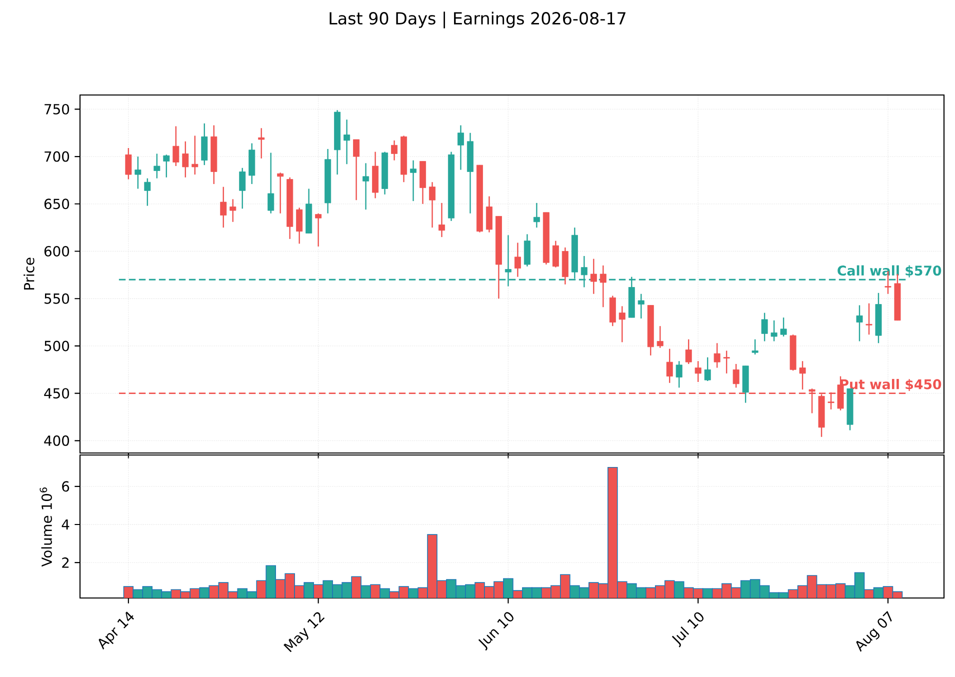 The width and height of the screenshot is (955, 677). I want to click on y-axis-title: Volume 10$^{6}$, so click(46, 527).